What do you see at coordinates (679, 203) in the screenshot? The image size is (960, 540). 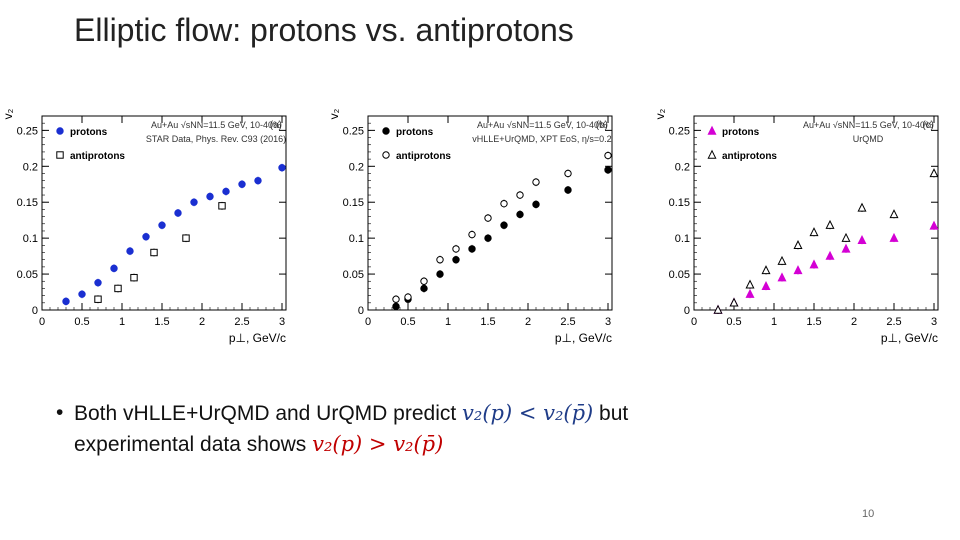 I see `y-tick-label: 0.15` at bounding box center [679, 203].